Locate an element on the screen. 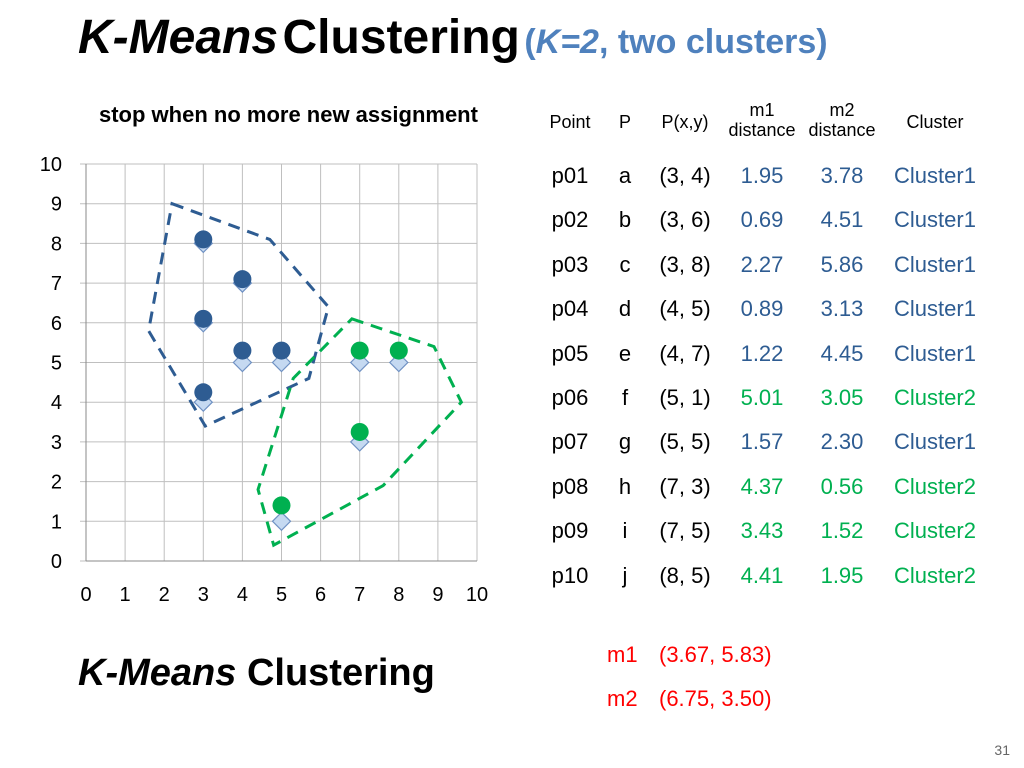 The image size is (1024, 768). table-row: p07 g (5, 5) 1.57 2.30 Cluster1 is located at coordinates (770, 444).